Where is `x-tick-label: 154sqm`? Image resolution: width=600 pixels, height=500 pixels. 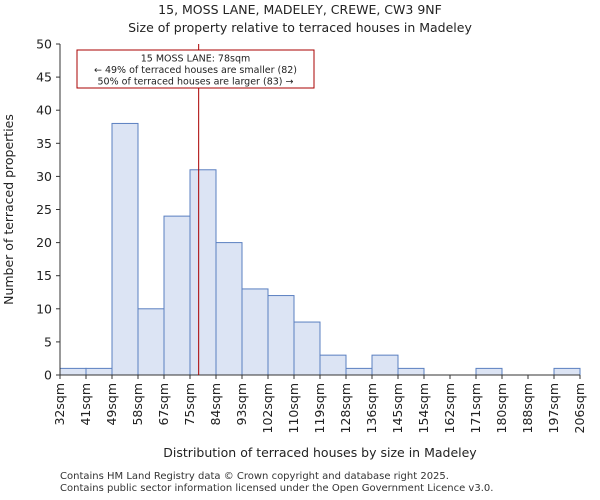
x-tick-label: 154sqm is located at coordinates (423, 408).